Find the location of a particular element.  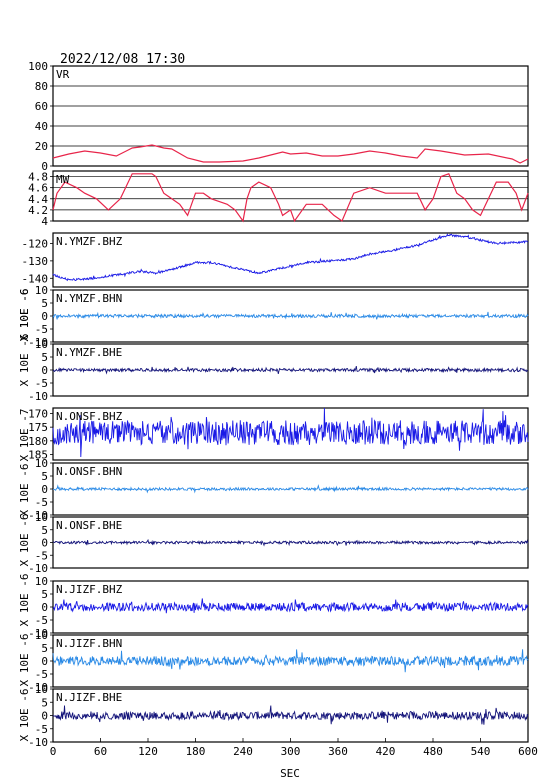

series-line-onsf-bhe is located at coordinates (290, 542).